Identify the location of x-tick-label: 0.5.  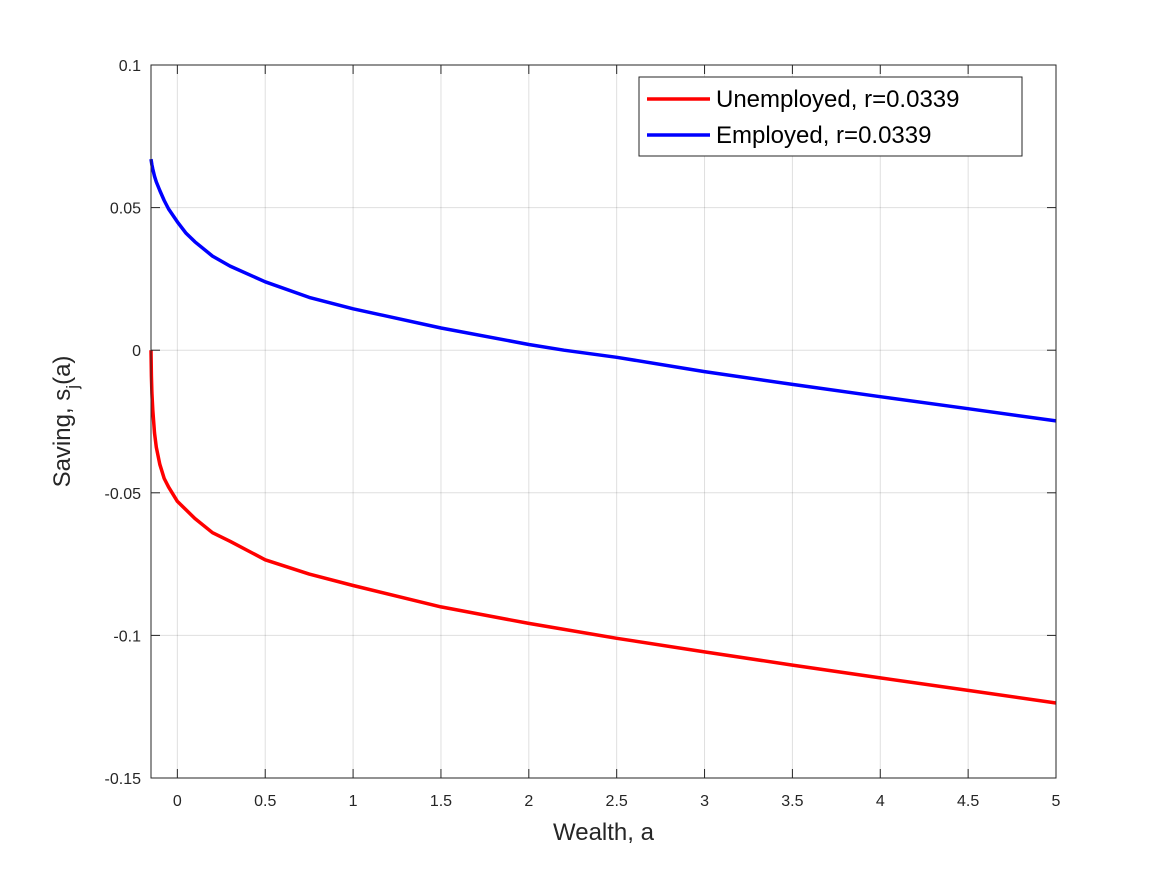
(265, 801).